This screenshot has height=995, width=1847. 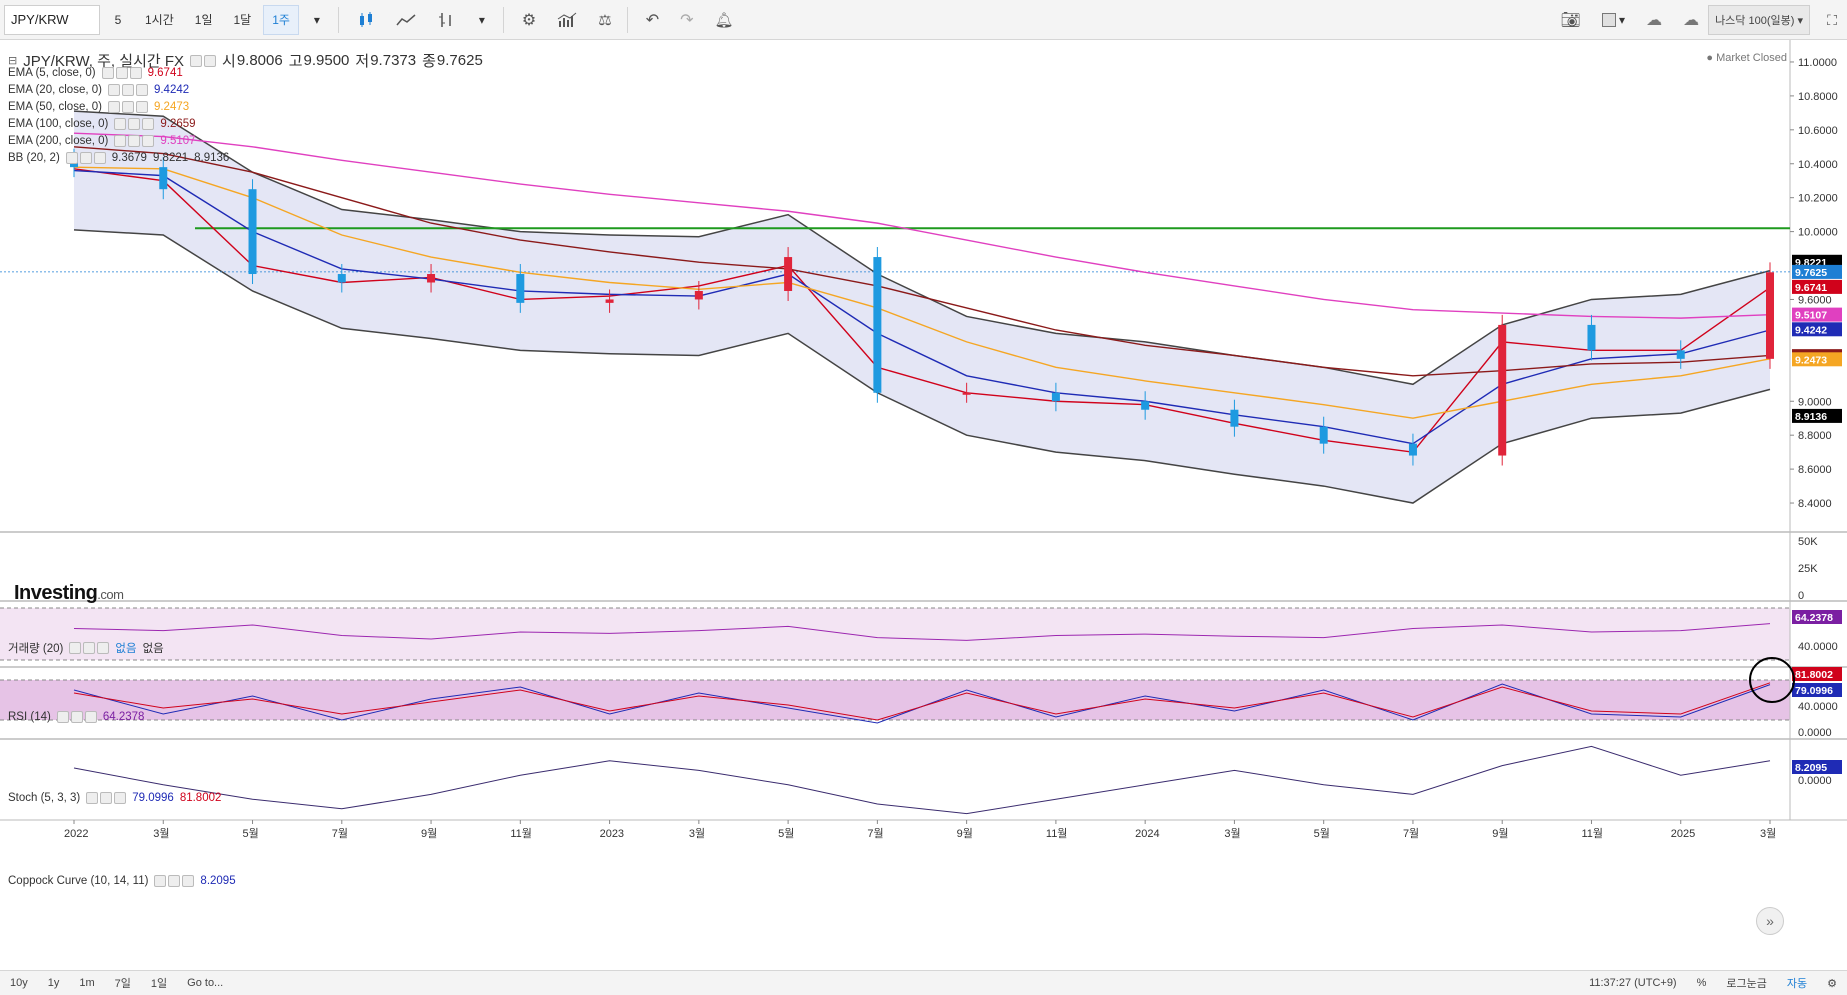 What do you see at coordinates (521, 833) in the screenshot?
I see `time-tick-label: 11월` at bounding box center [521, 833].